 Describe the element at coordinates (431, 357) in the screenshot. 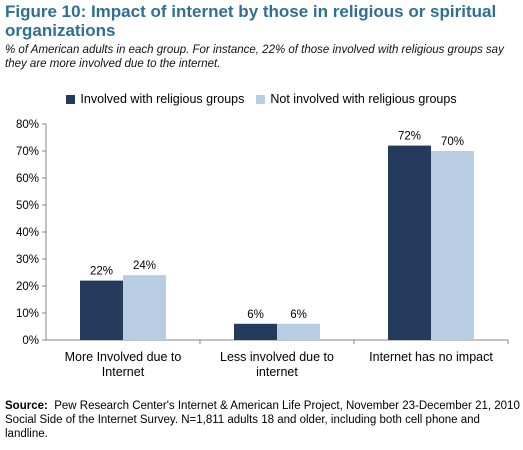

I see `x-tick-label: Internet has no impact` at that location.